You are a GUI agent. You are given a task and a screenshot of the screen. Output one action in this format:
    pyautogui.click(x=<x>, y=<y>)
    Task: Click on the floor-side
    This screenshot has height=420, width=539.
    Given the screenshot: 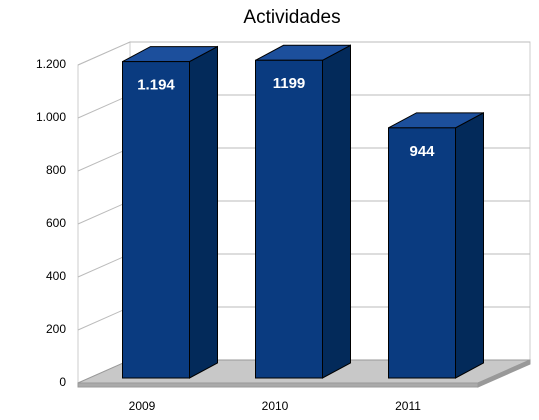 What is the action you would take?
    pyautogui.click(x=504, y=373)
    